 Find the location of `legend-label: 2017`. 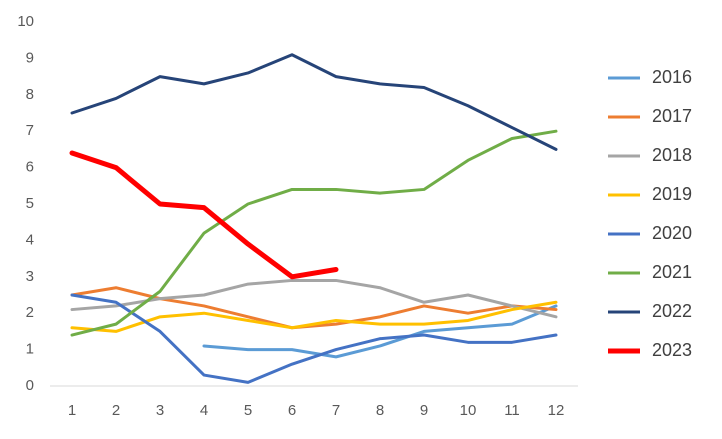

legend-label: 2017 is located at coordinates (672, 116).